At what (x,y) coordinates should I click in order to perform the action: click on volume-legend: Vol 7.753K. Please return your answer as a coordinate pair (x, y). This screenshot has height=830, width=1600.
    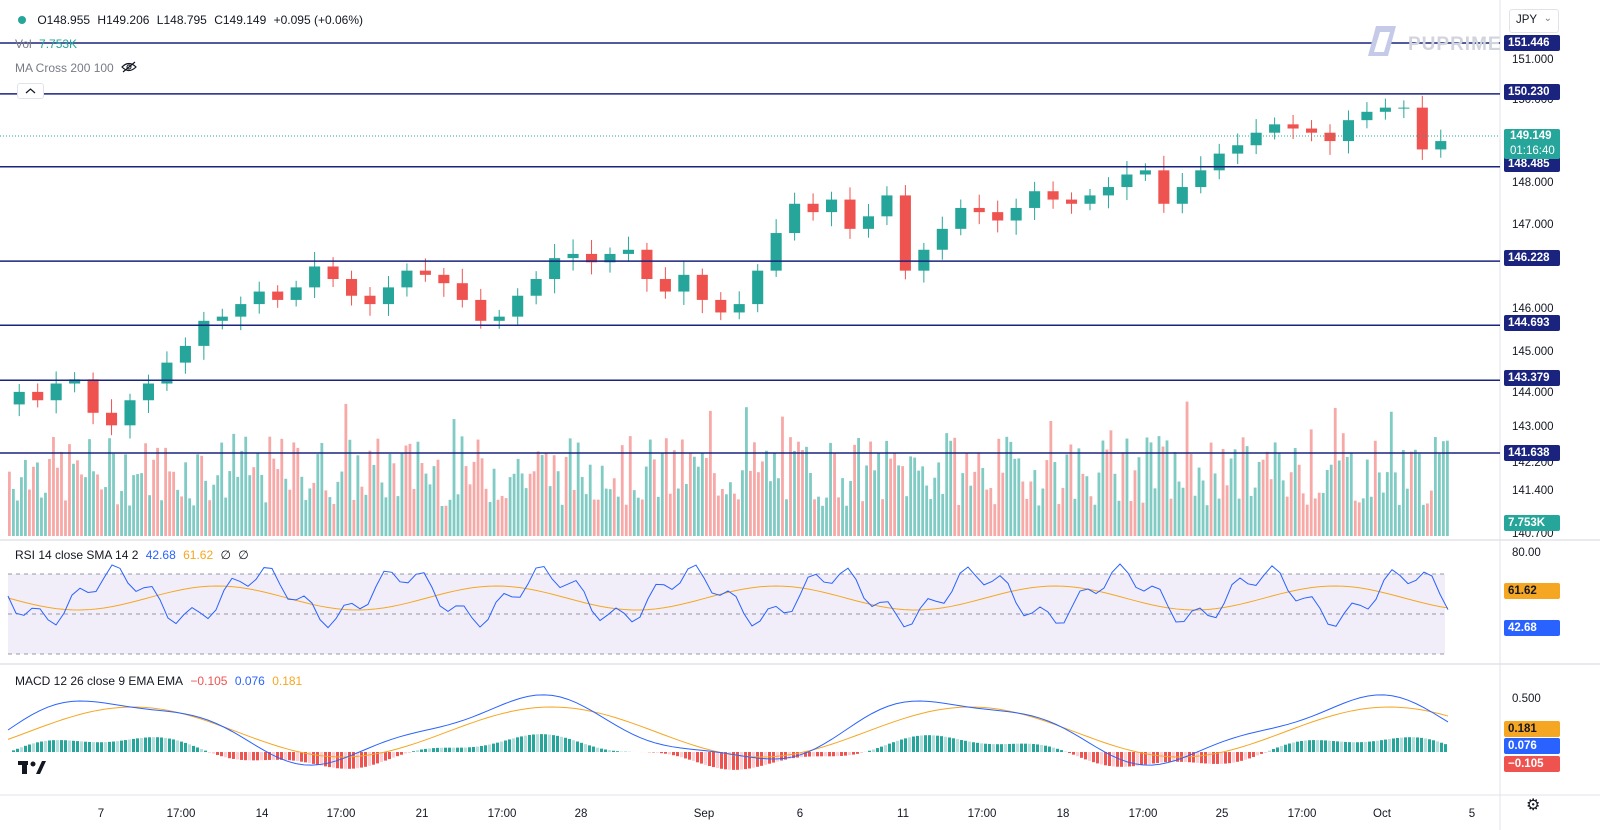
    Looking at the image, I should click on (48, 44).